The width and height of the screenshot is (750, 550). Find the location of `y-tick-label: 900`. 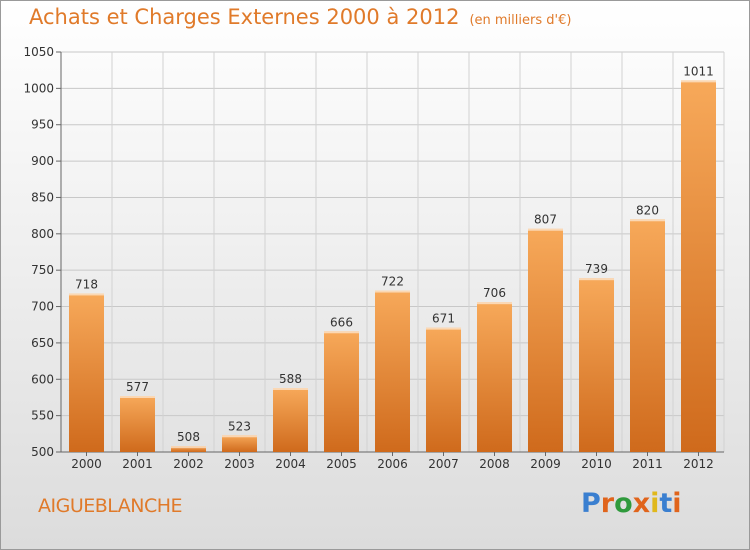

y-tick-label: 900 is located at coordinates (42, 161).